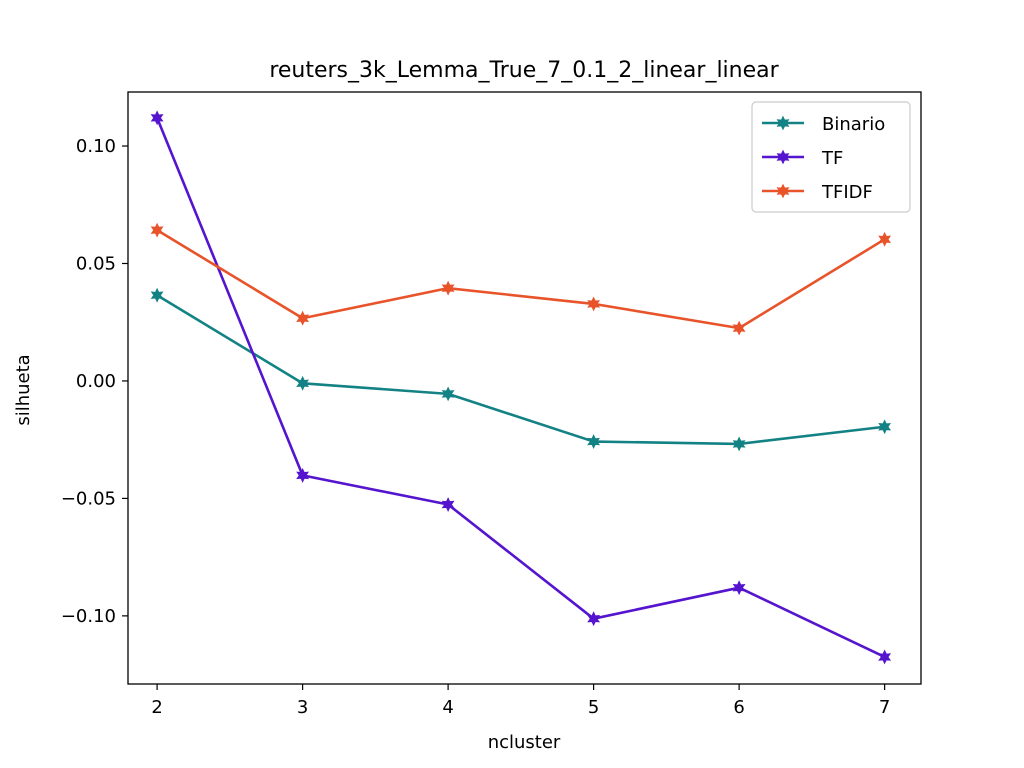 The image size is (1024, 768). Describe the element at coordinates (783, 123) in the screenshot. I see `legend-marker-binario` at that location.